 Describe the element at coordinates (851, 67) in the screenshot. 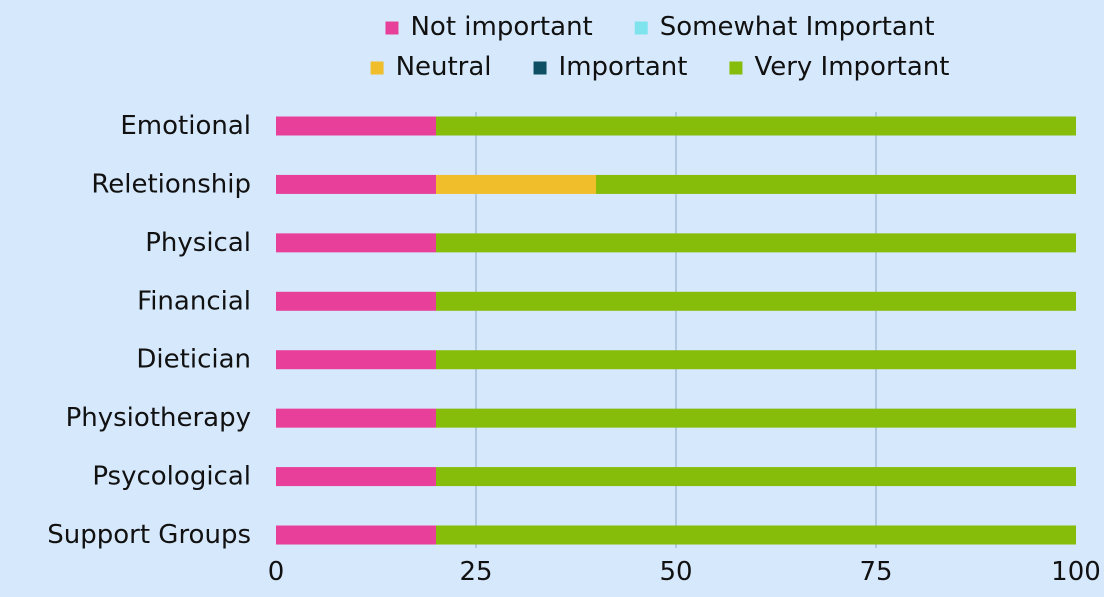

I see `legend-label-very-important: Very Important` at that location.